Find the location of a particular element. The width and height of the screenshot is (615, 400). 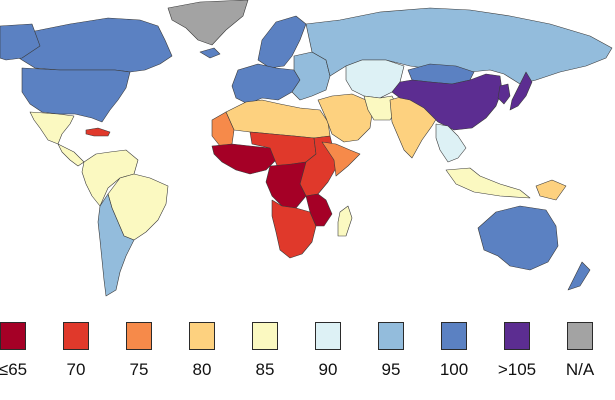

legend-item: ≤65 is located at coordinates (21, 351).